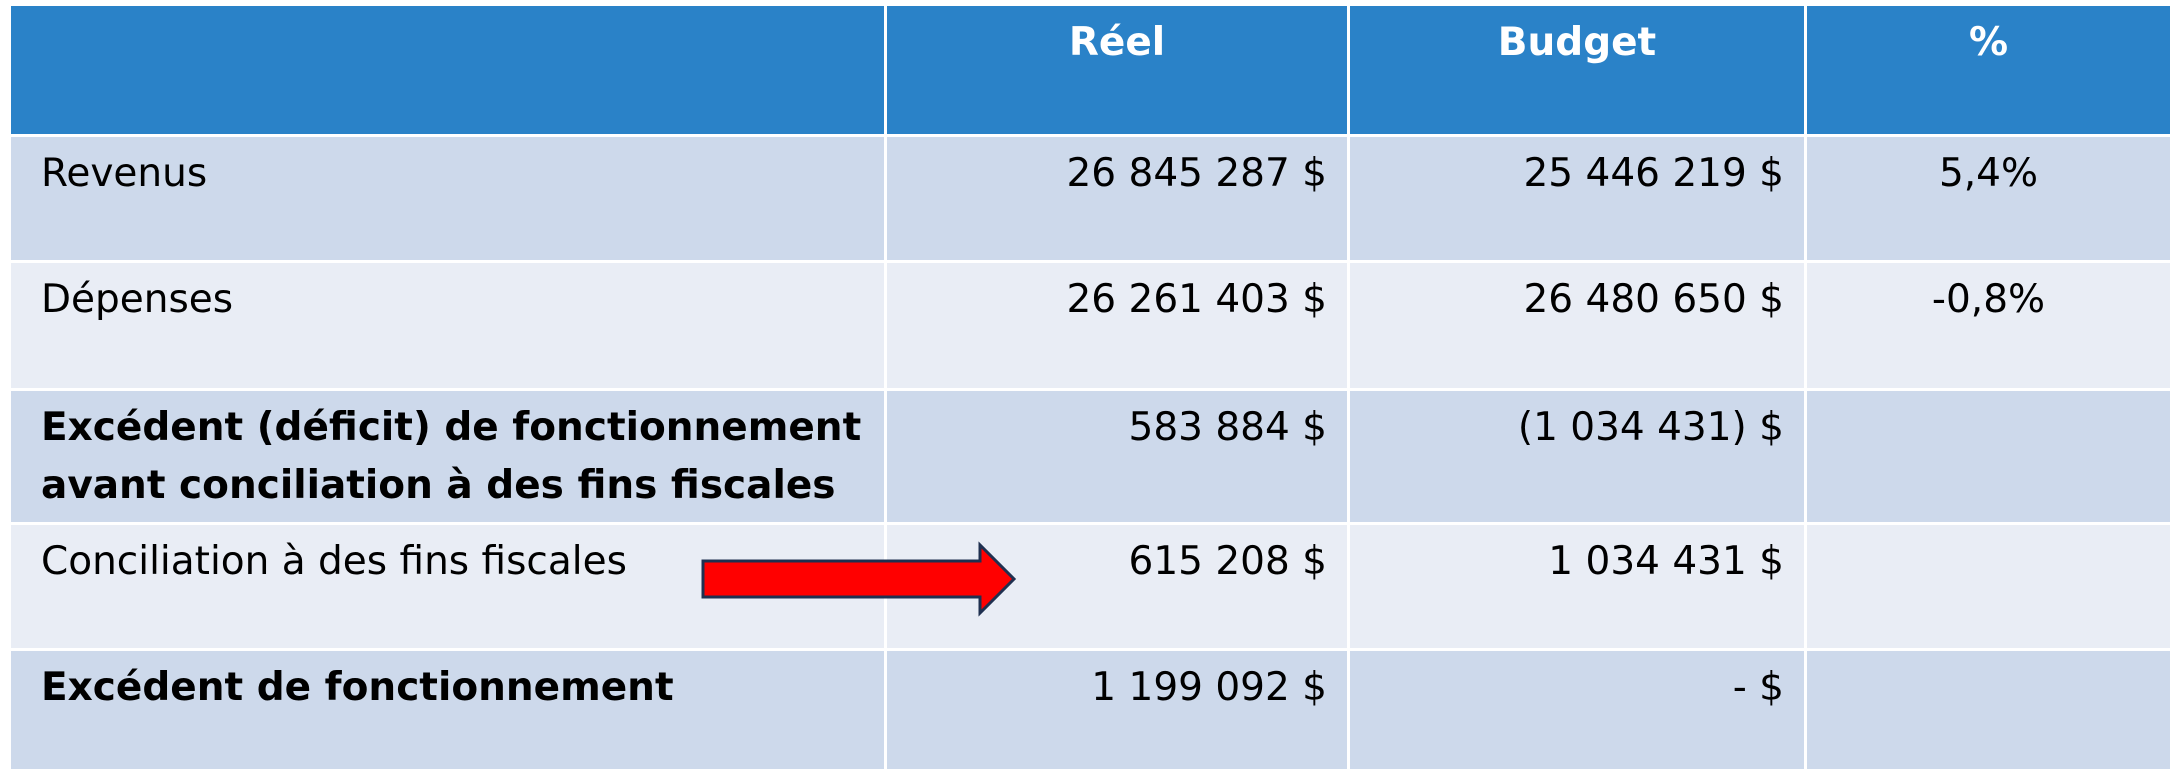  I want to click on header-cell: %, so click(1988, 70).